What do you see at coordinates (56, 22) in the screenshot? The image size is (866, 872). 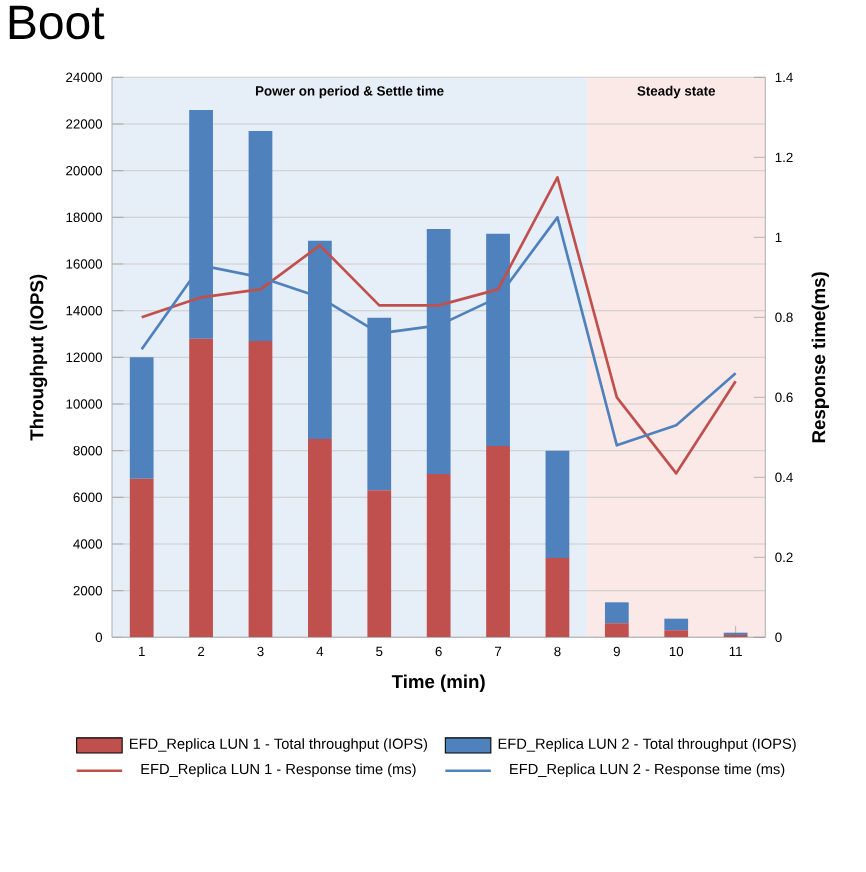 I see `chart-title: Boot` at bounding box center [56, 22].